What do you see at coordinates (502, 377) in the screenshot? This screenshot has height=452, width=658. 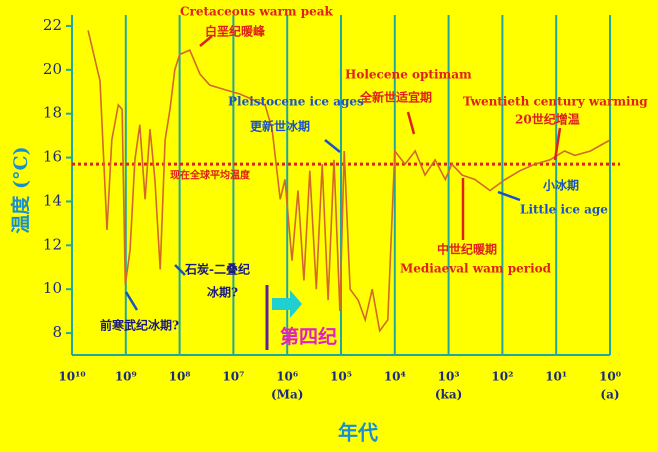 I see `x-tick-label: 10²` at bounding box center [502, 377].